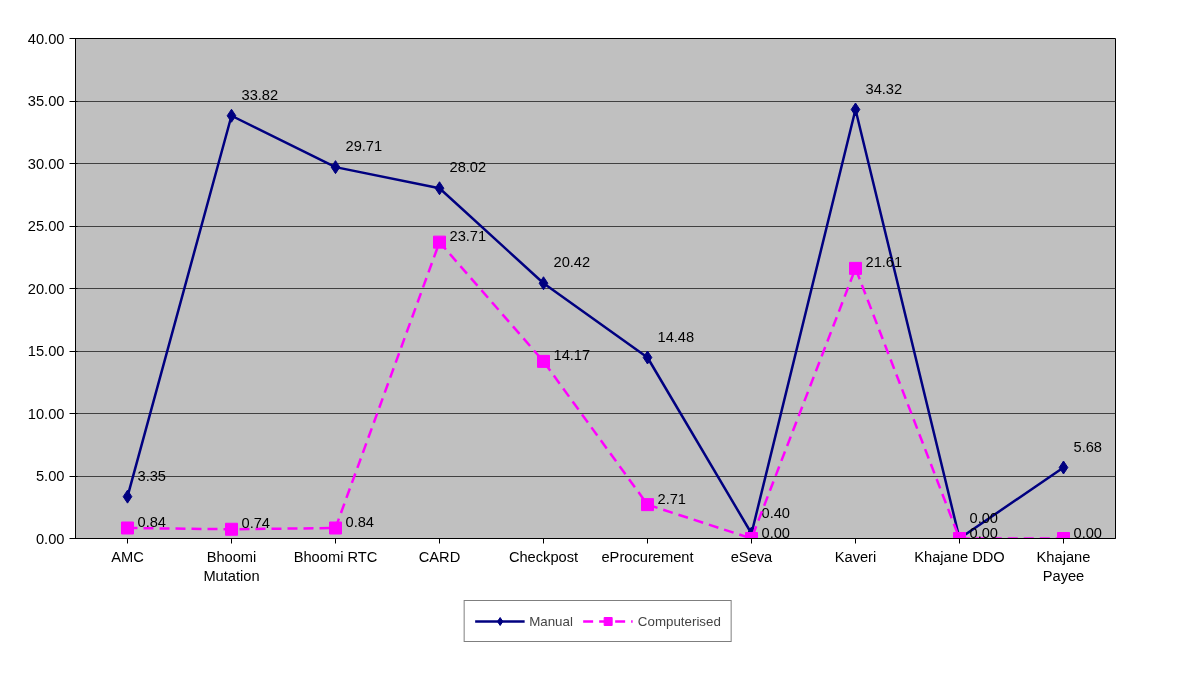 This screenshot has height=685, width=1185. Describe the element at coordinates (672, 498) in the screenshot. I see `data-label: 2.71` at that location.